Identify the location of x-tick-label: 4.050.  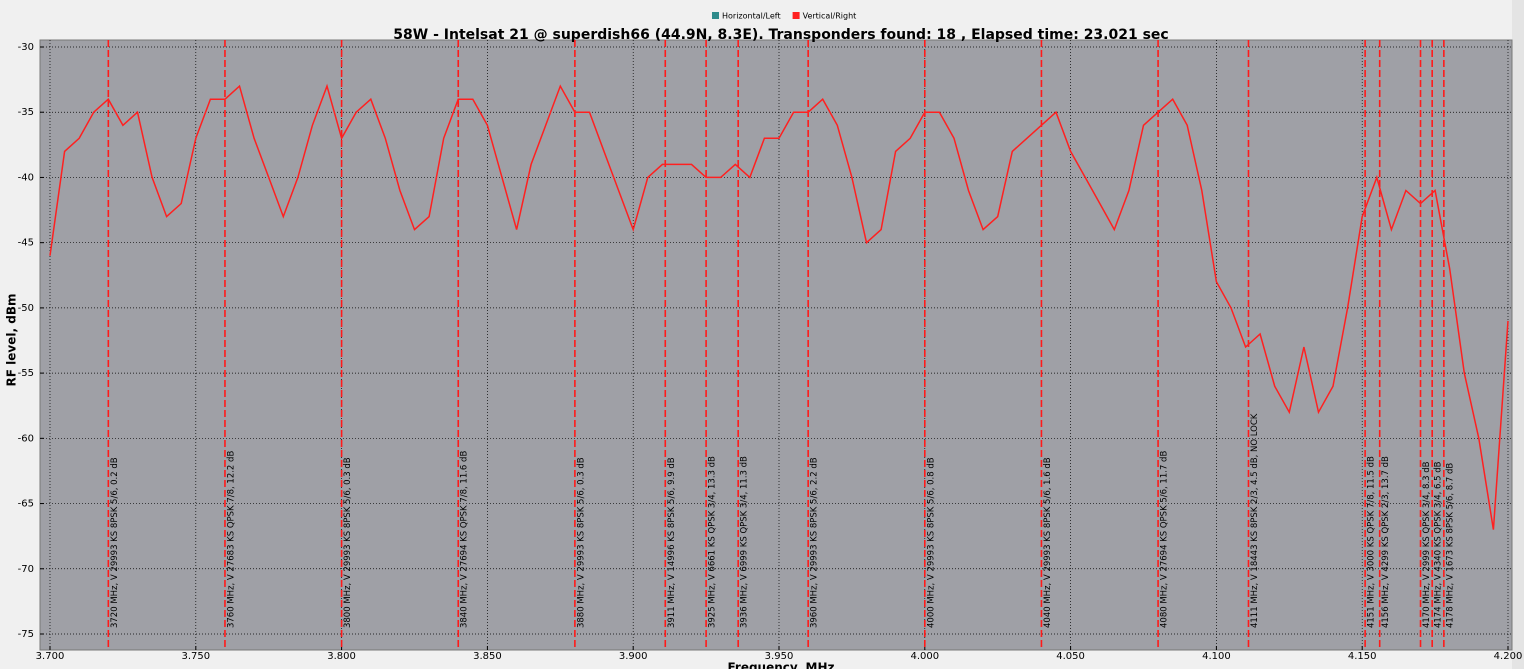
(1070, 656).